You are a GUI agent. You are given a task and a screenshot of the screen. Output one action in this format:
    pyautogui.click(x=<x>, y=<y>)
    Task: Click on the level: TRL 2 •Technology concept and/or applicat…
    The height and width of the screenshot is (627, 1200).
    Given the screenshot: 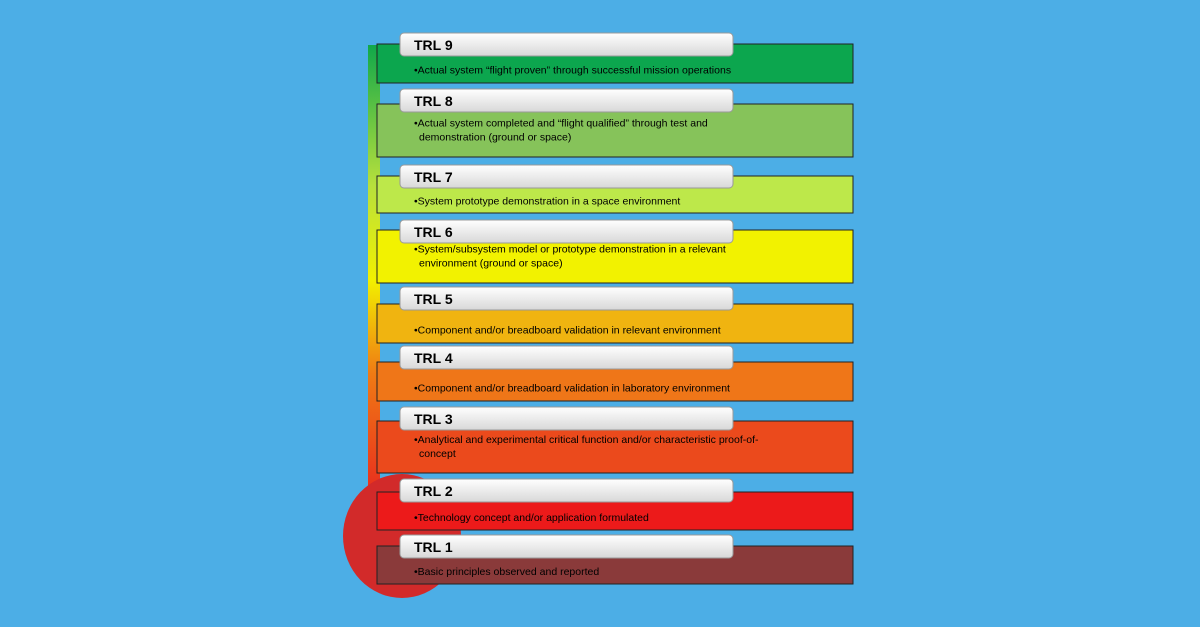 What is the action you would take?
    pyautogui.click(x=615, y=504)
    